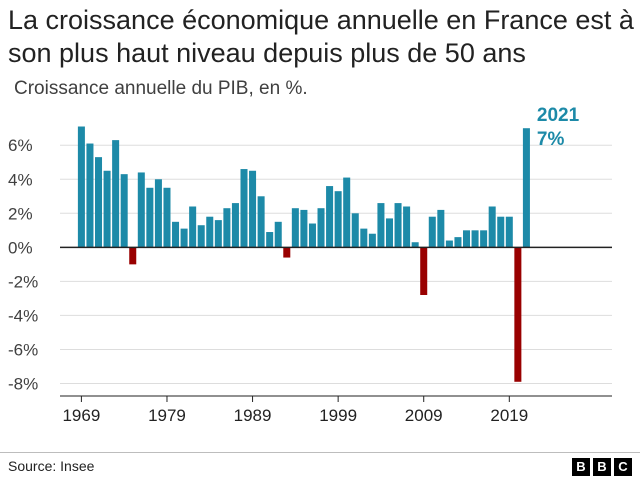  What do you see at coordinates (581, 467) in the screenshot?
I see `logo-letter-b1: B` at bounding box center [581, 467].